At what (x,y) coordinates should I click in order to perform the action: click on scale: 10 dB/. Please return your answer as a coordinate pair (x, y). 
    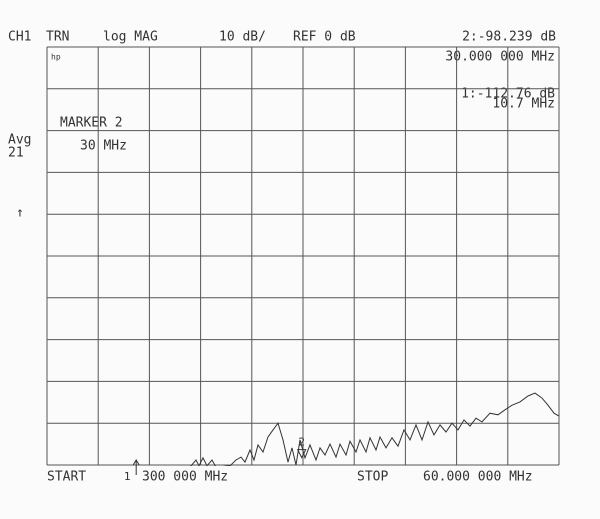
    Looking at the image, I should click on (242, 37).